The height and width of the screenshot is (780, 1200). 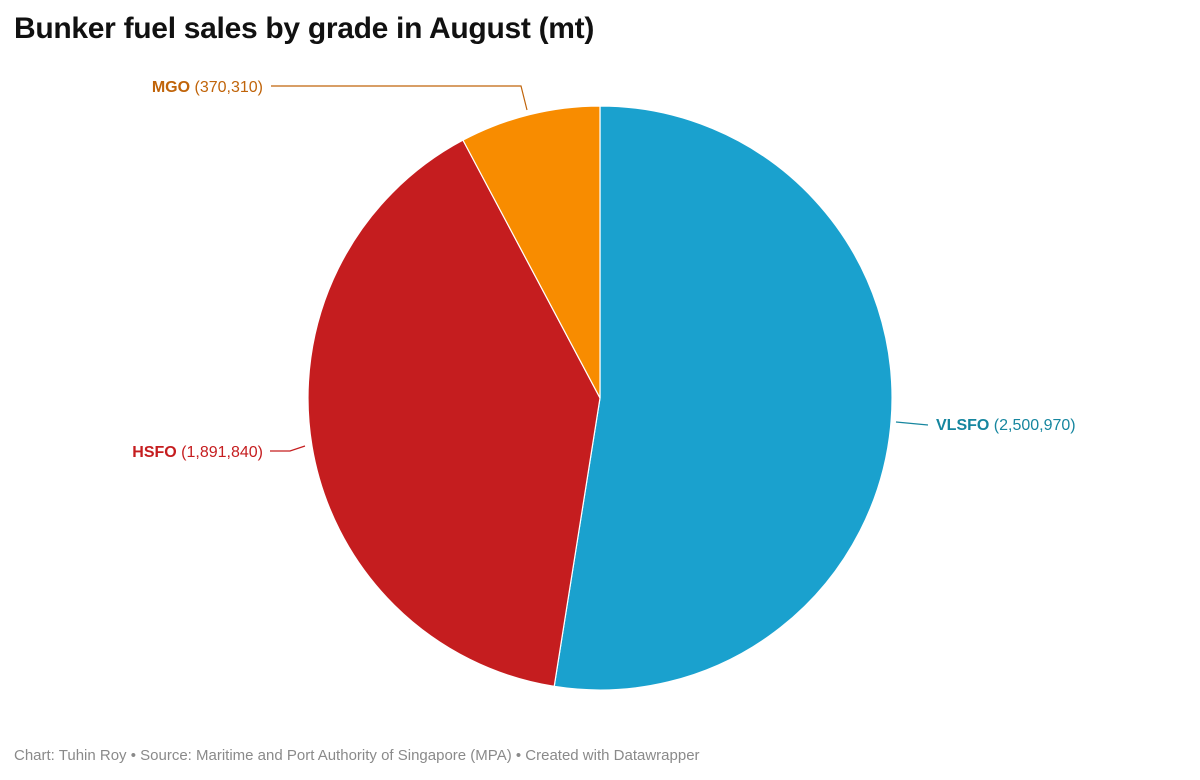 I want to click on slice-label-mgo: MGO (370,310), so click(x=207, y=87).